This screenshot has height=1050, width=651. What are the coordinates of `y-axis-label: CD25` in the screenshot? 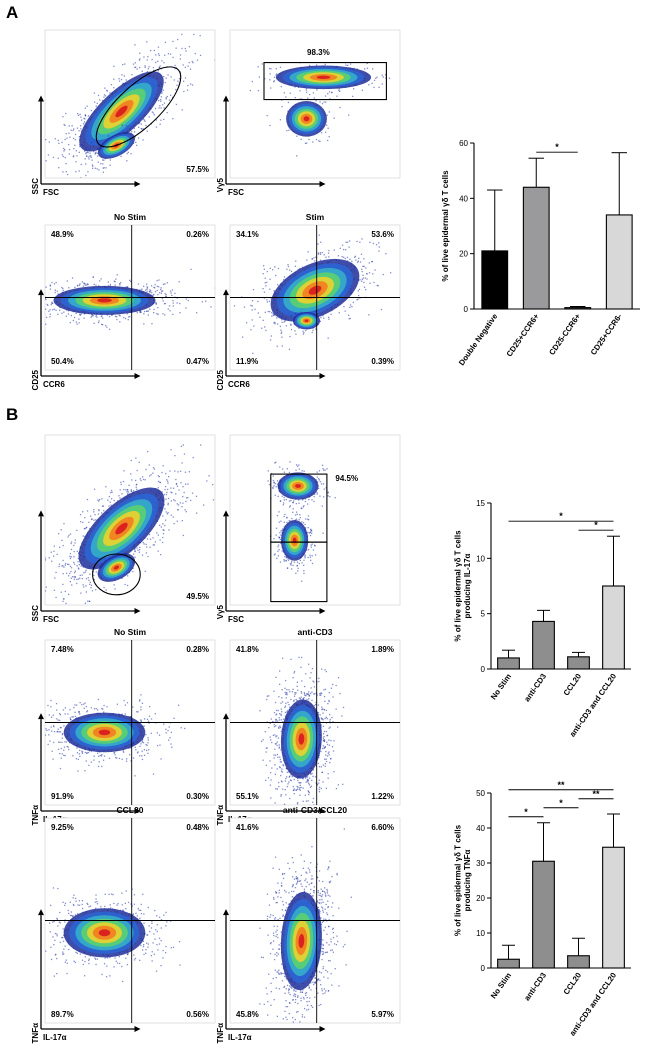 It's located at (220, 379).